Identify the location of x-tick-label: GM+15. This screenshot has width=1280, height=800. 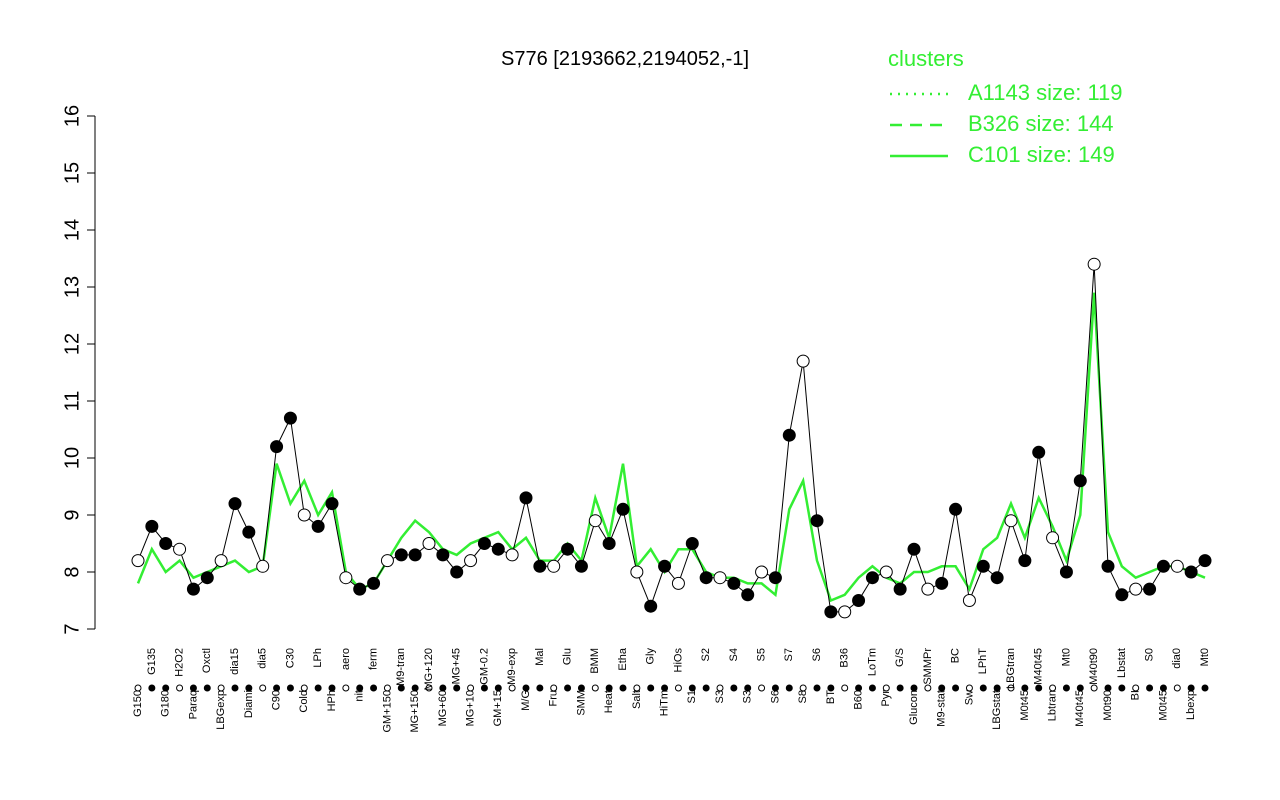
(498, 708).